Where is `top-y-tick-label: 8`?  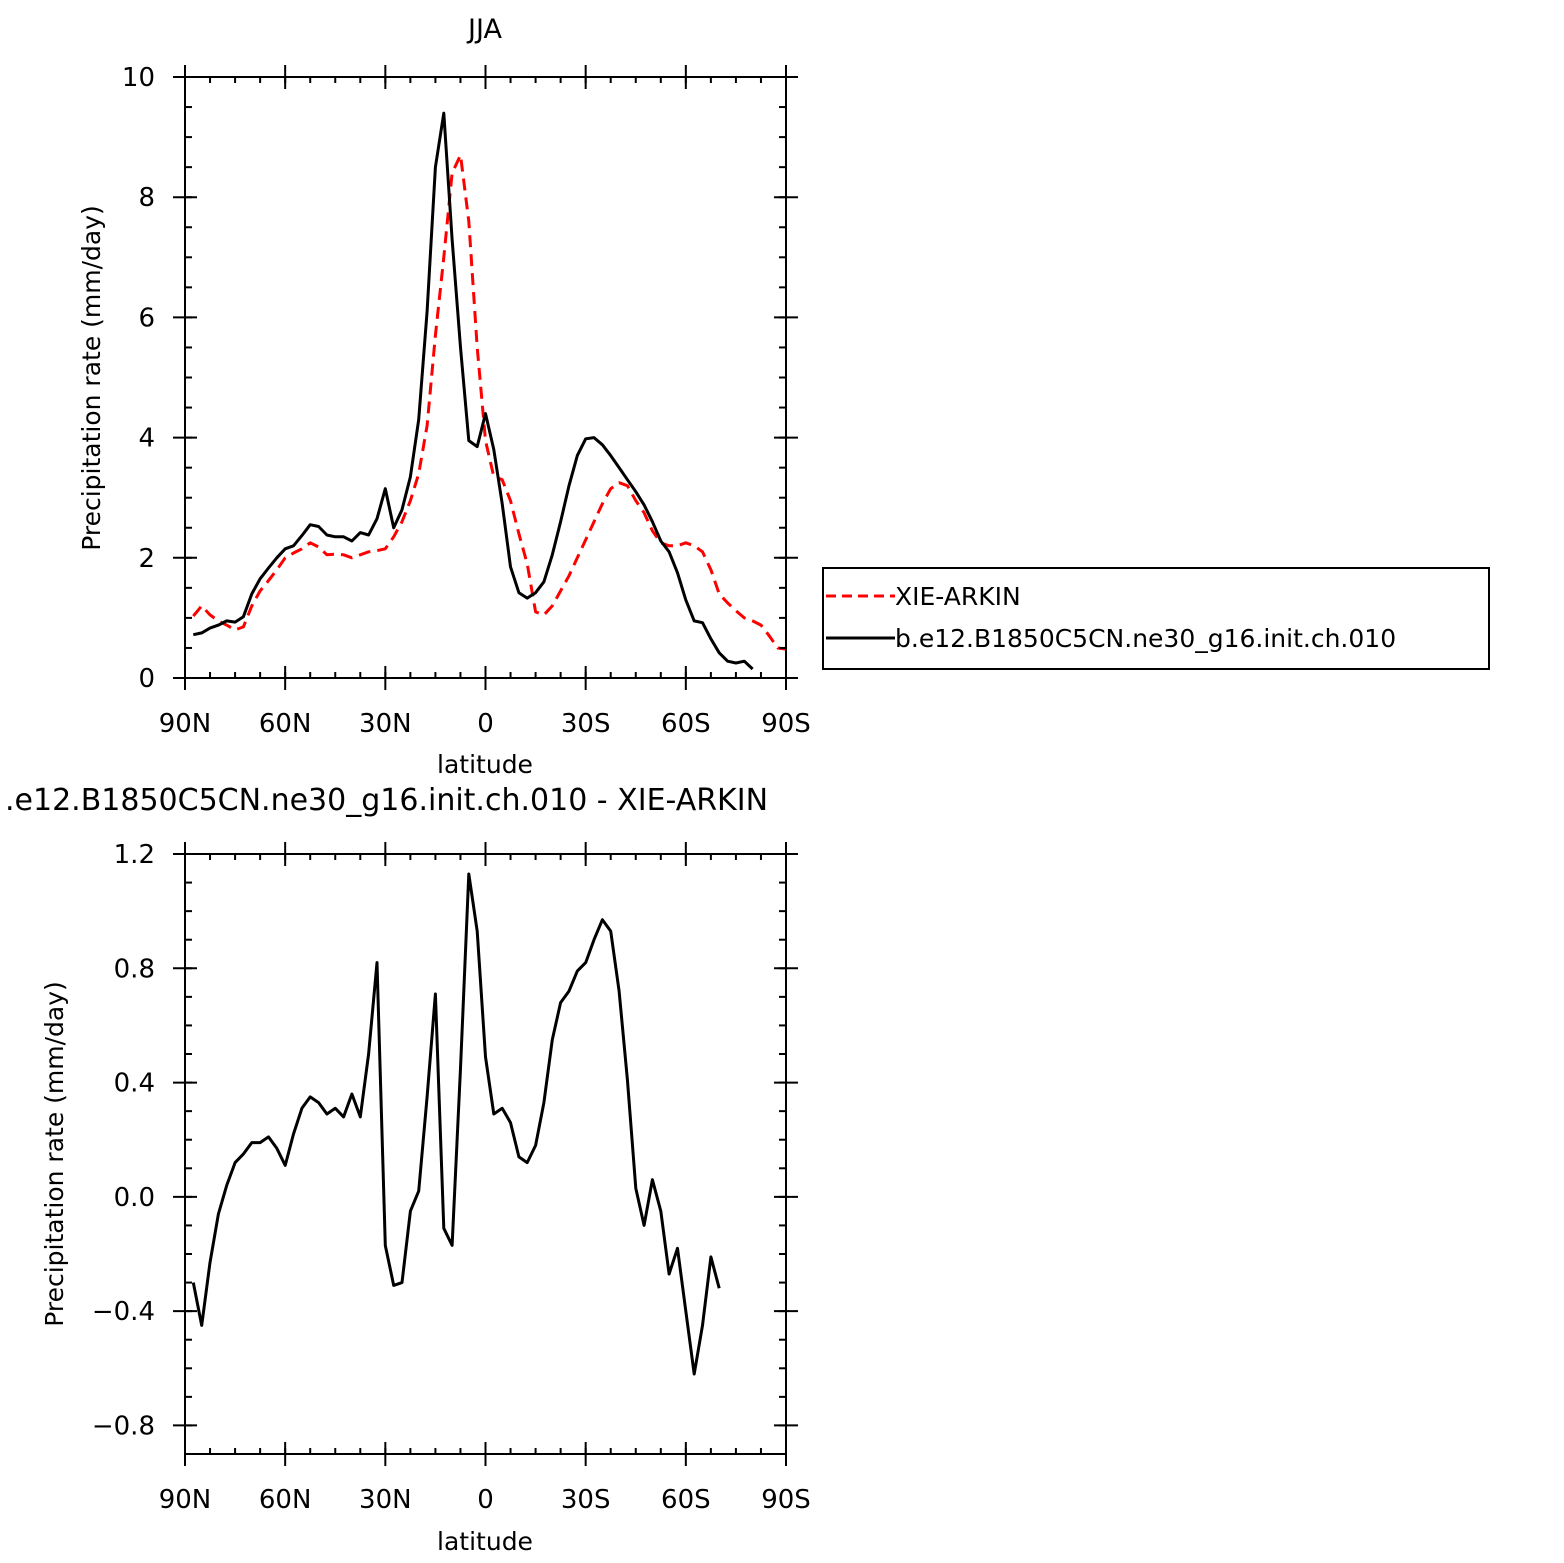
top-y-tick-label: 8 is located at coordinates (146, 198).